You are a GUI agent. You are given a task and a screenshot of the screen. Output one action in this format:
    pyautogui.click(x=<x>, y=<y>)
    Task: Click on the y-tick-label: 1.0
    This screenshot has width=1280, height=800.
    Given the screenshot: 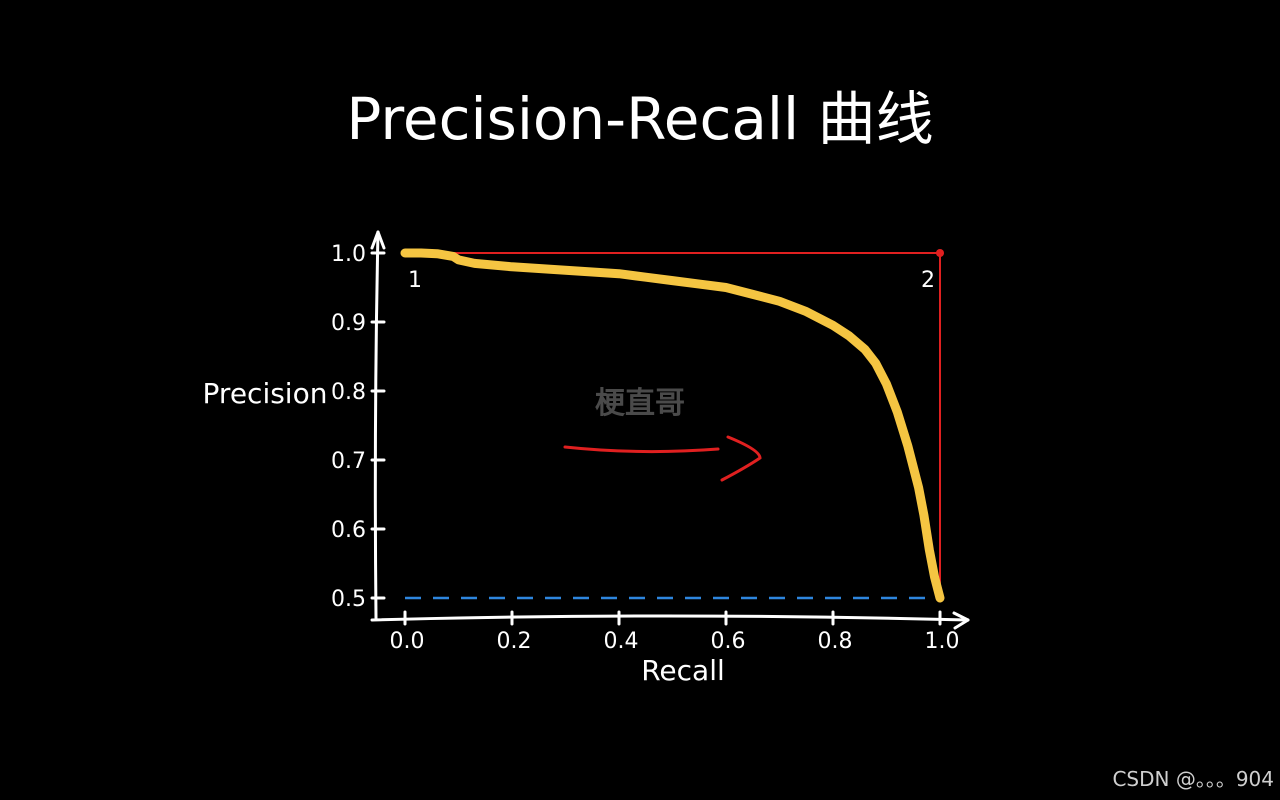 What is the action you would take?
    pyautogui.click(x=348, y=254)
    